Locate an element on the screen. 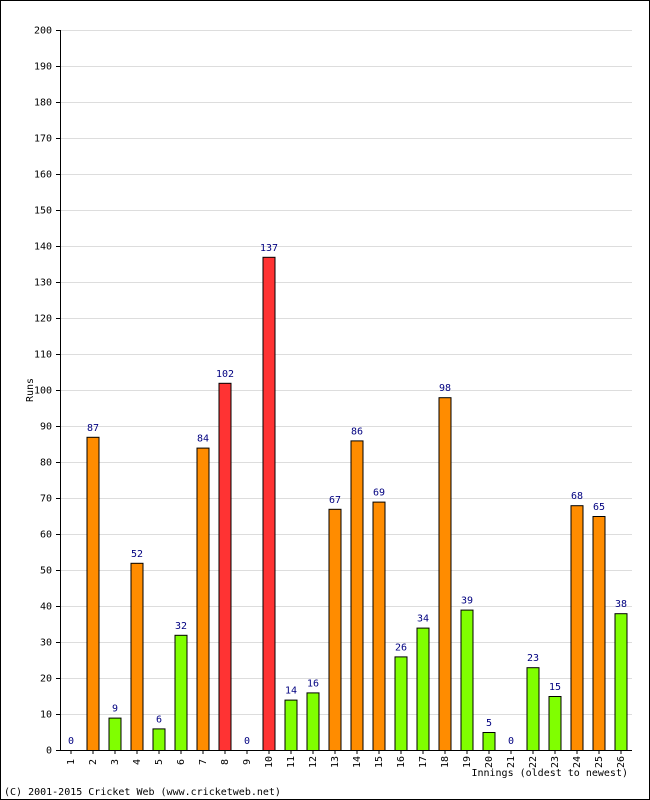  value-label: 39 is located at coordinates (467, 601).